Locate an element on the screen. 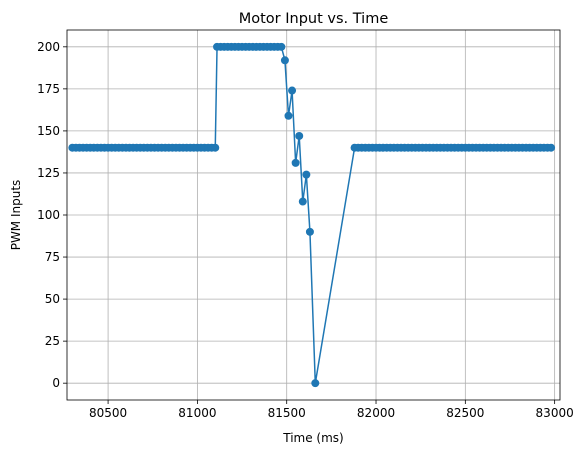  x-tick-label: 81000 is located at coordinates (197, 413).